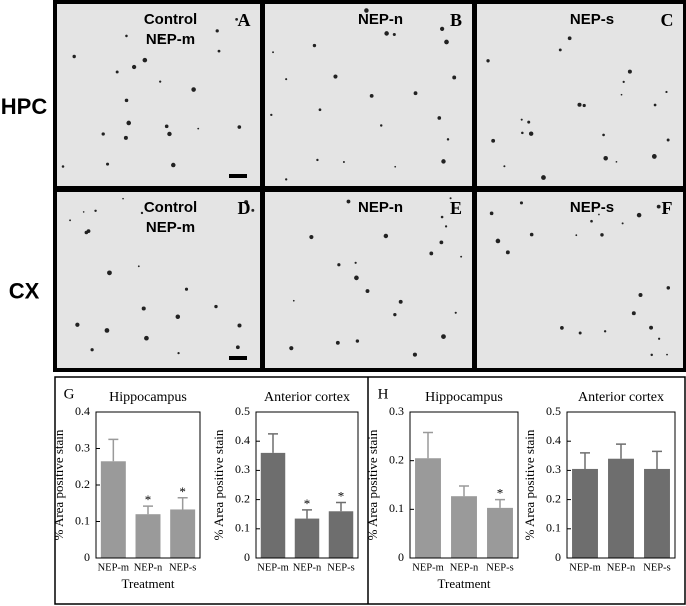 The width and height of the screenshot is (686, 606). I want to click on row-label: HPC, so click(24, 106).